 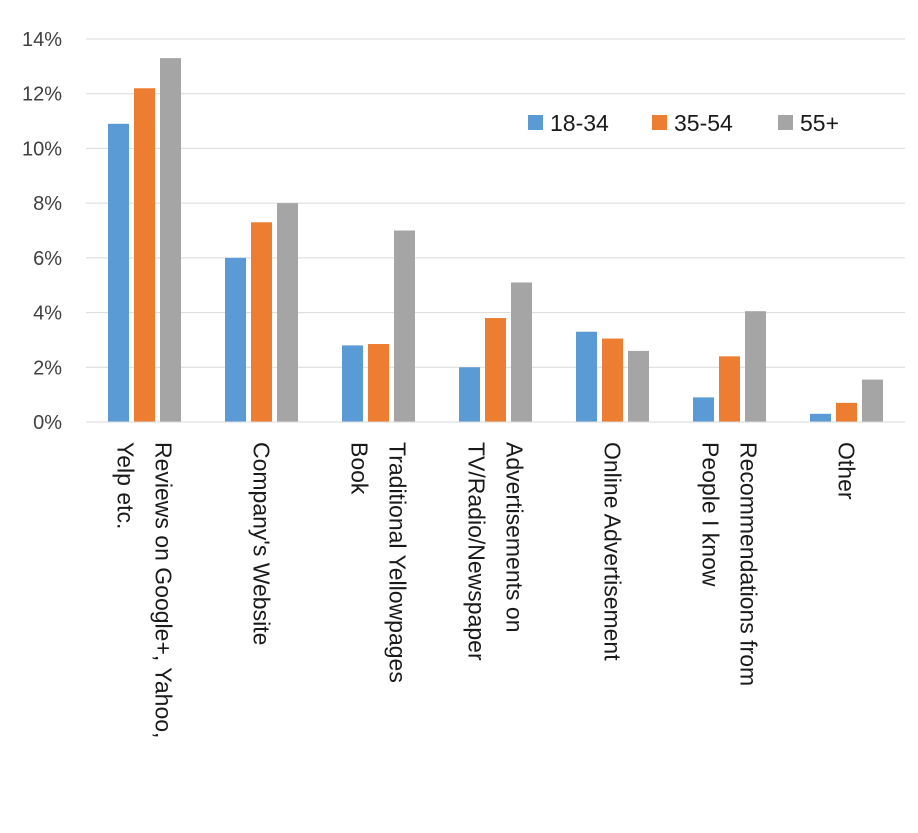 What do you see at coordinates (613, 551) in the screenshot?
I see `category-label: Online Advertisement` at bounding box center [613, 551].